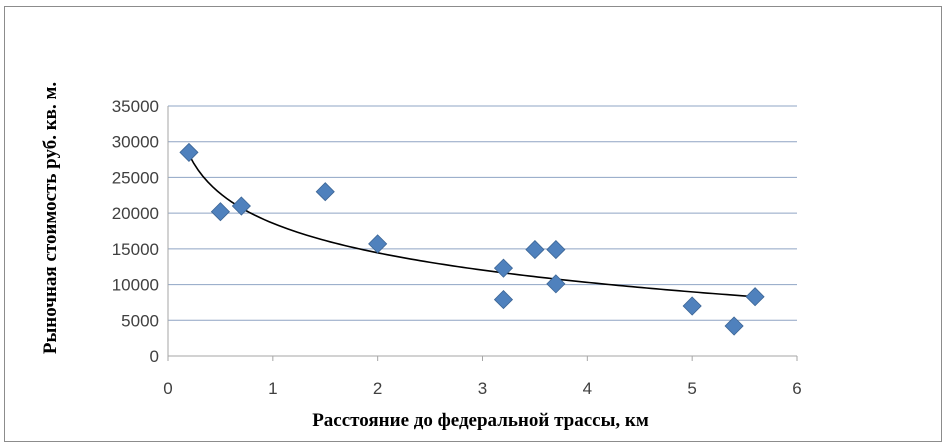  I want to click on y-tick-label: 20000, so click(135, 213).